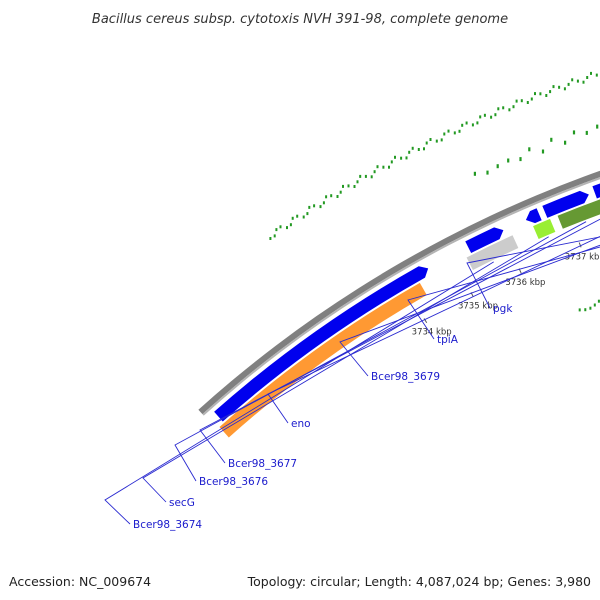  Describe the element at coordinates (405, 377) in the screenshot. I see `gene-label: Bcer98_3679` at that location.